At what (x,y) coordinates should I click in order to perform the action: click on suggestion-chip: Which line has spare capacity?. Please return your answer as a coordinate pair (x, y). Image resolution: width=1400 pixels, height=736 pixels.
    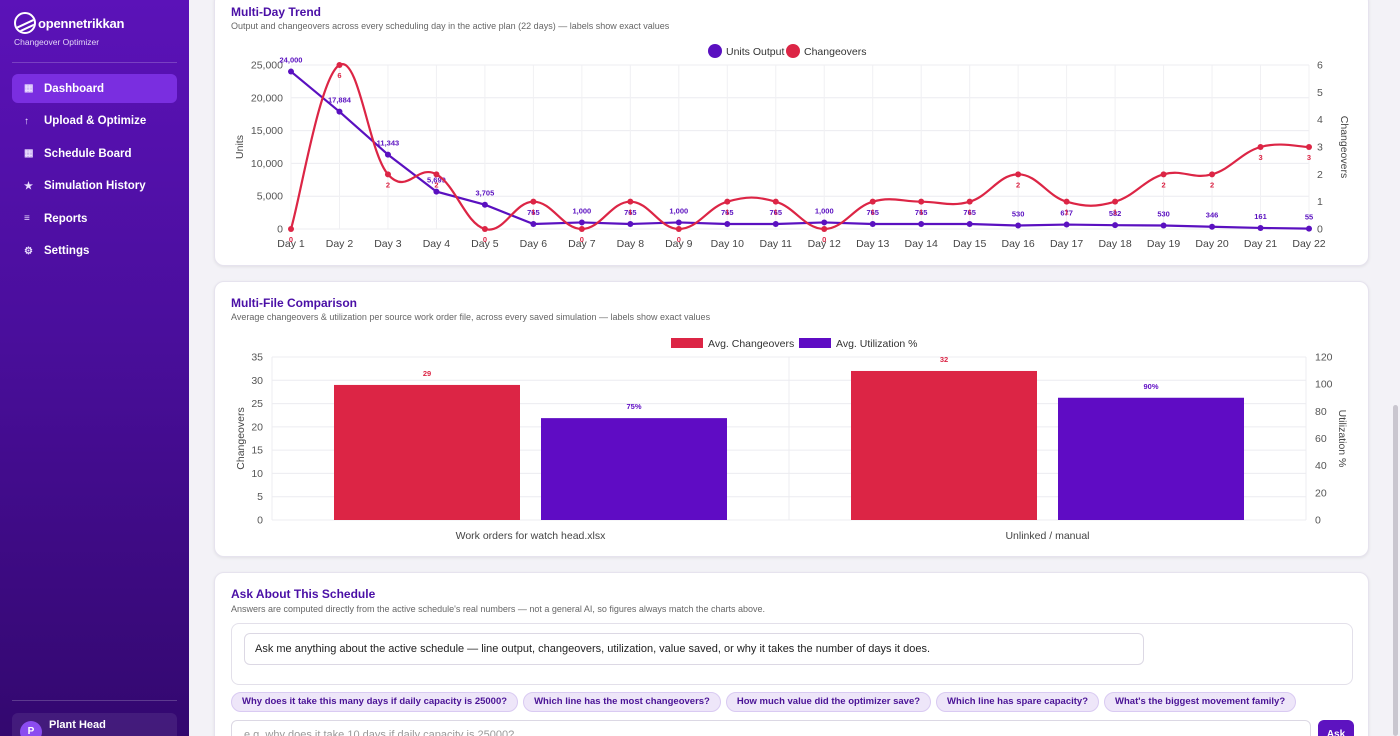
    Looking at the image, I should click on (1018, 702).